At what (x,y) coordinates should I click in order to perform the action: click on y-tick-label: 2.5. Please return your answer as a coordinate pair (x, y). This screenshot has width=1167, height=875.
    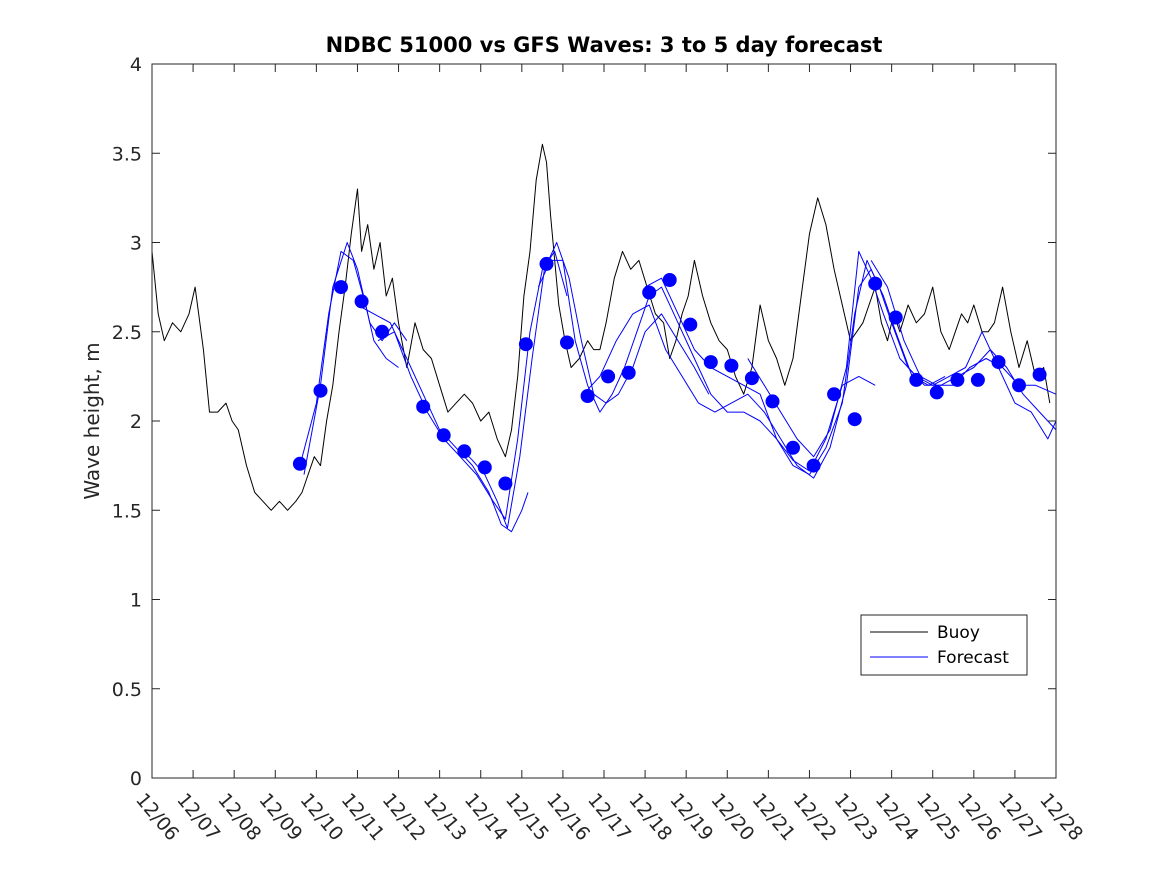
    Looking at the image, I should click on (127, 333).